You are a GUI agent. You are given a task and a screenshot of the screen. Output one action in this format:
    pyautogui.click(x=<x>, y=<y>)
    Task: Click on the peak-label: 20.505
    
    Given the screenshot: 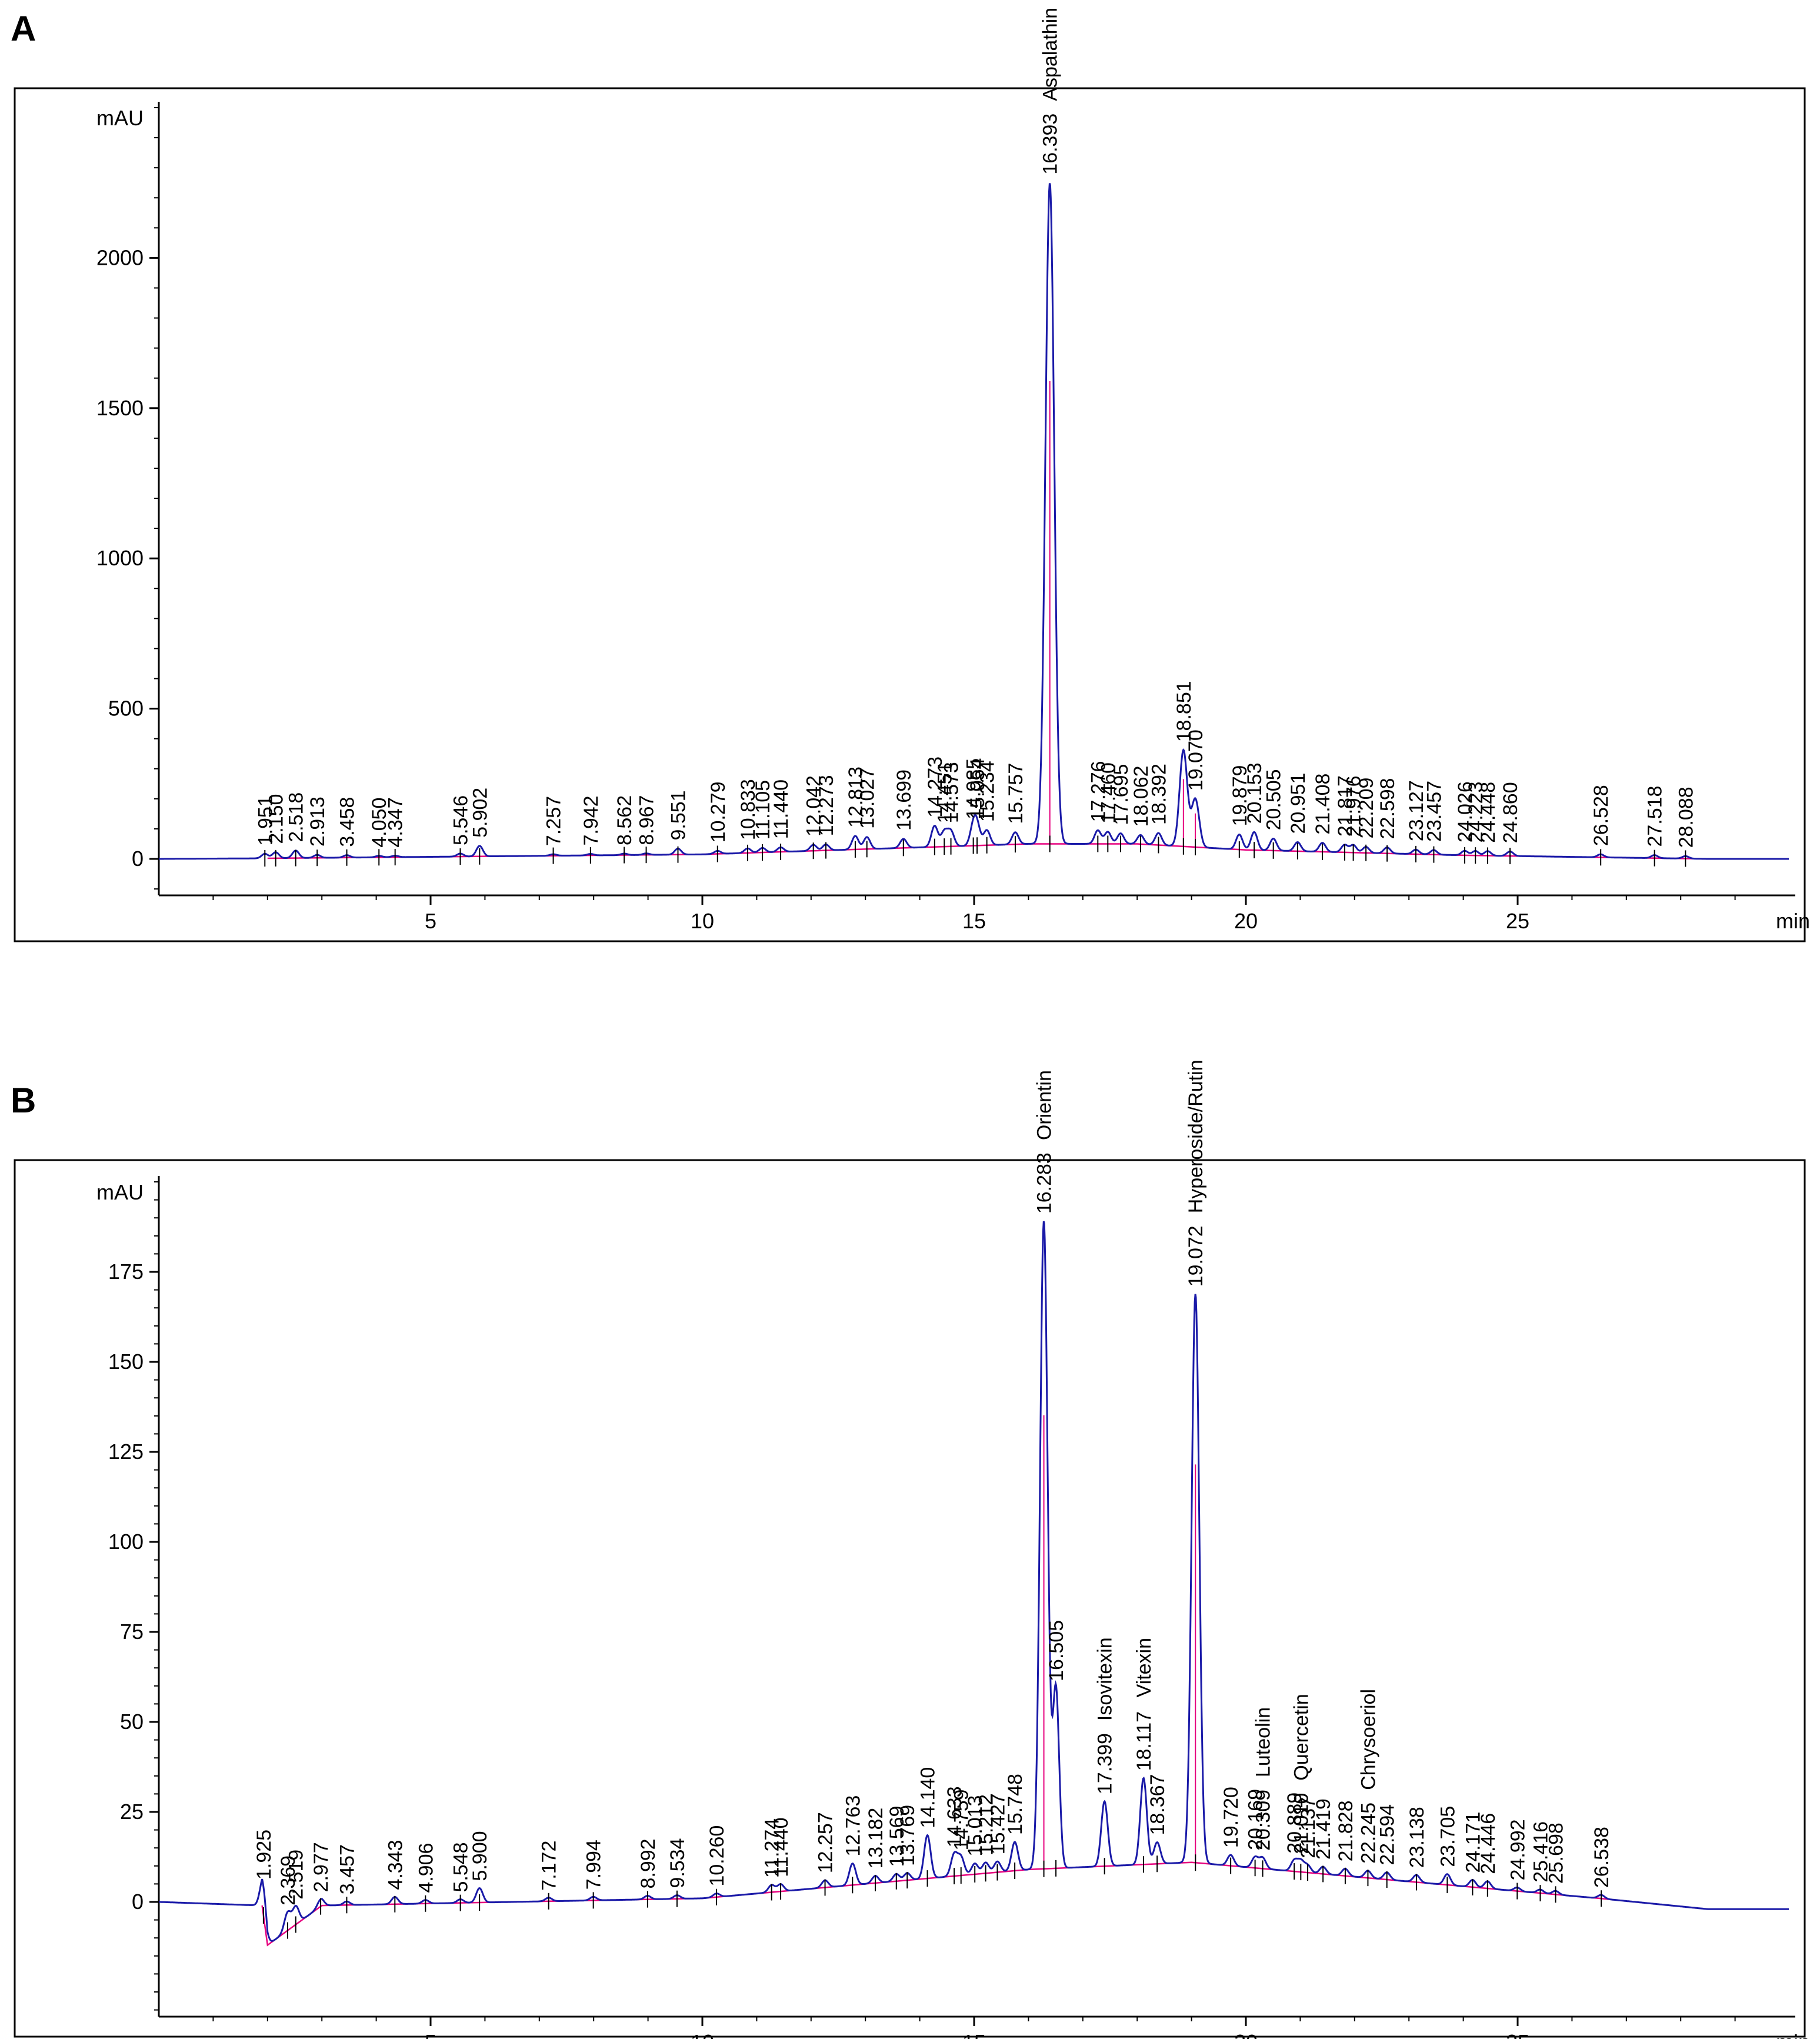 What is the action you would take?
    pyautogui.click(x=1274, y=800)
    